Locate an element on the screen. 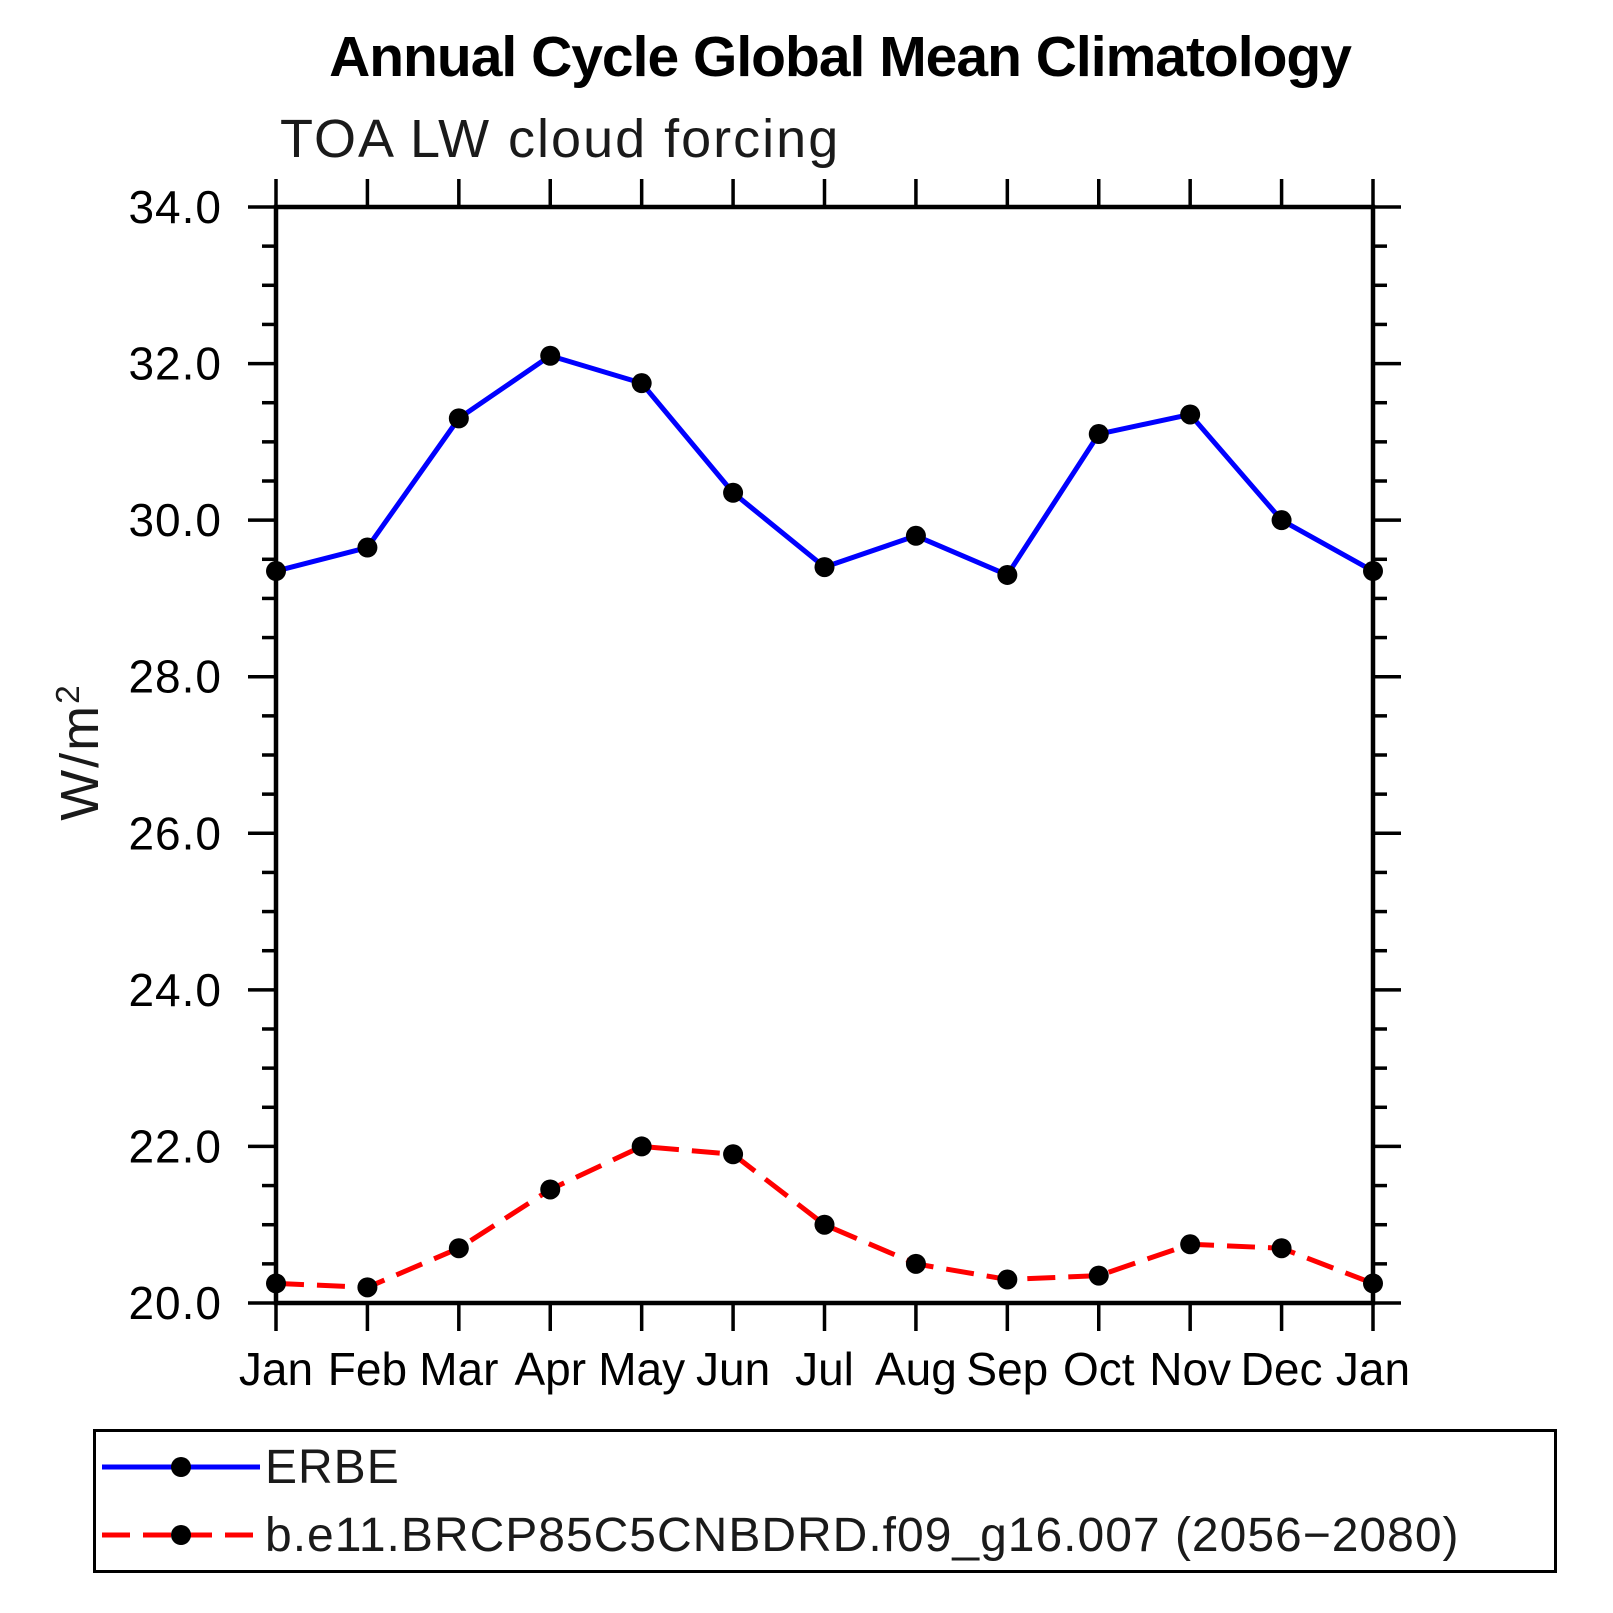  series-erbe is located at coordinates (824, 465).